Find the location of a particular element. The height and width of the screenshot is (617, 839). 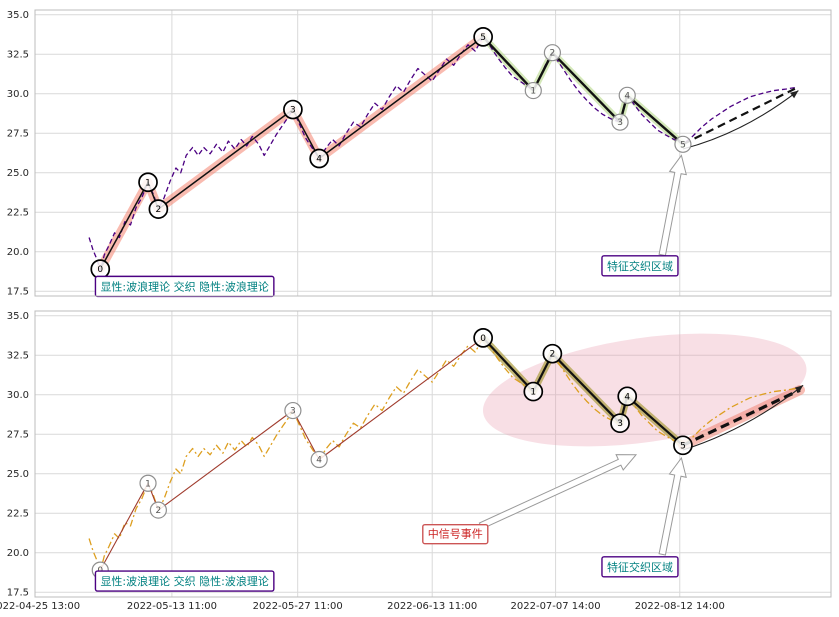

annotation-text: 中信号事件 is located at coordinates (455, 534).